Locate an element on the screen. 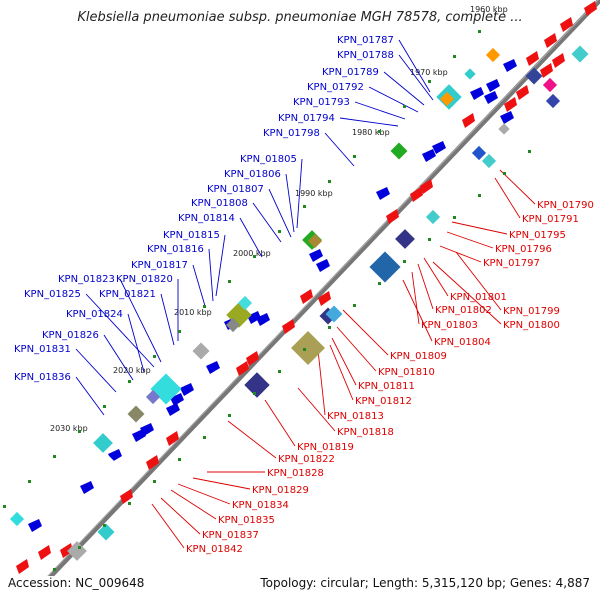 This screenshot has height=600, width=600. gene-label-kpn_01812: KPN_01812 is located at coordinates (370, 375).